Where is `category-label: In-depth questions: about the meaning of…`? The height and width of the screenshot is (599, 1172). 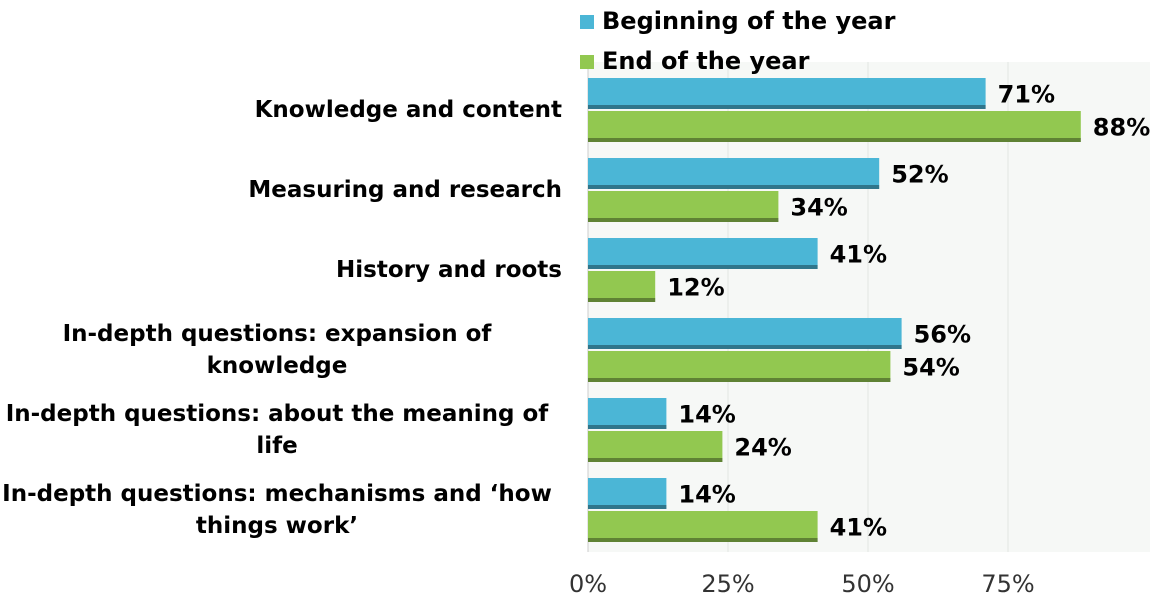
category-label: In-depth questions: about the meaning of… is located at coordinates (277, 430).